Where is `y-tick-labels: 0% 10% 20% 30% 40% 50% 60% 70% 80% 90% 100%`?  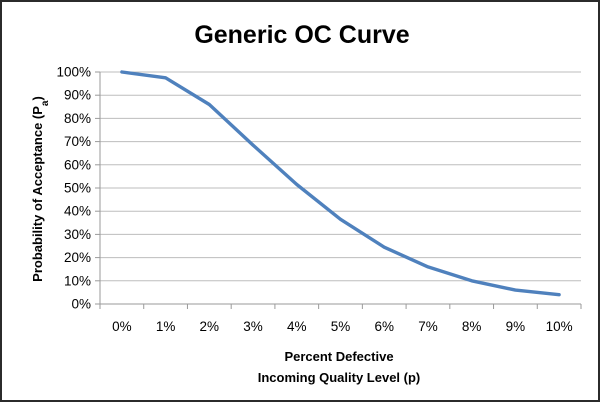
y-tick-labels: 0% 10% 20% 30% 40% 50% 60% 70% 80% 90% 100% is located at coordinates (73, 188).